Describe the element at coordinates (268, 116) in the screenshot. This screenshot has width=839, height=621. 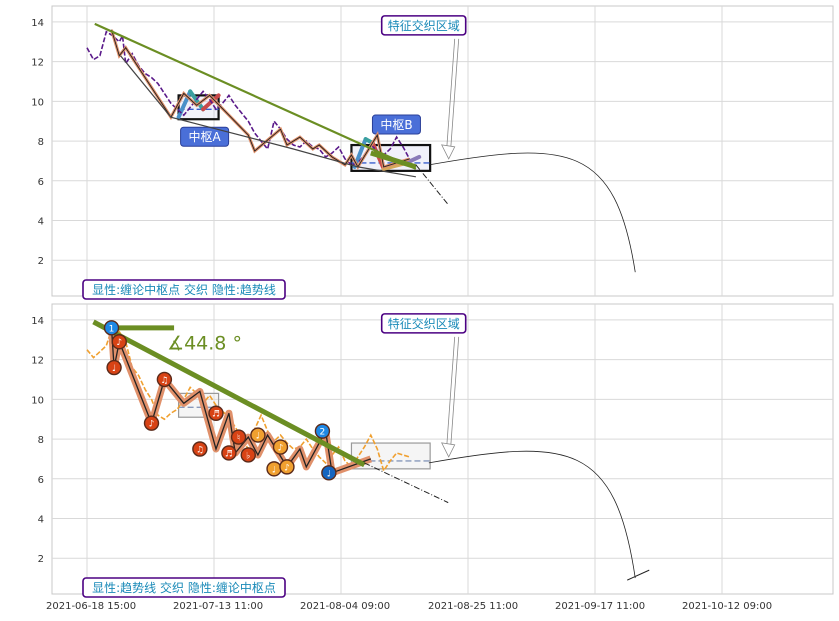
I see `xd-path` at that location.